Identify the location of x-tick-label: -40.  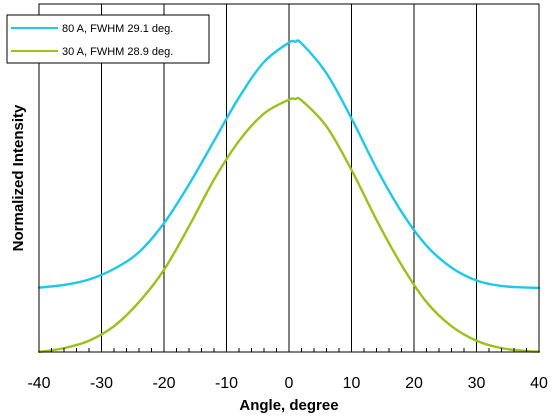
(38, 383).